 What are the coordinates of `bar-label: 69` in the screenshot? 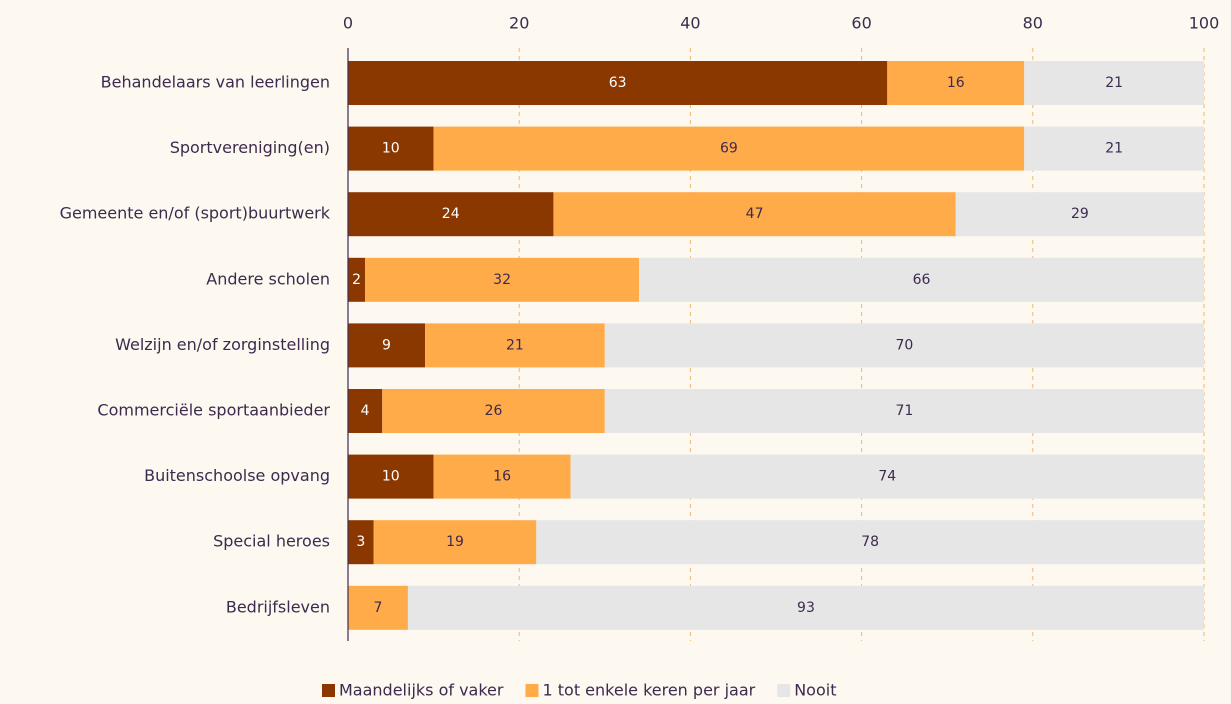 It's located at (729, 149).